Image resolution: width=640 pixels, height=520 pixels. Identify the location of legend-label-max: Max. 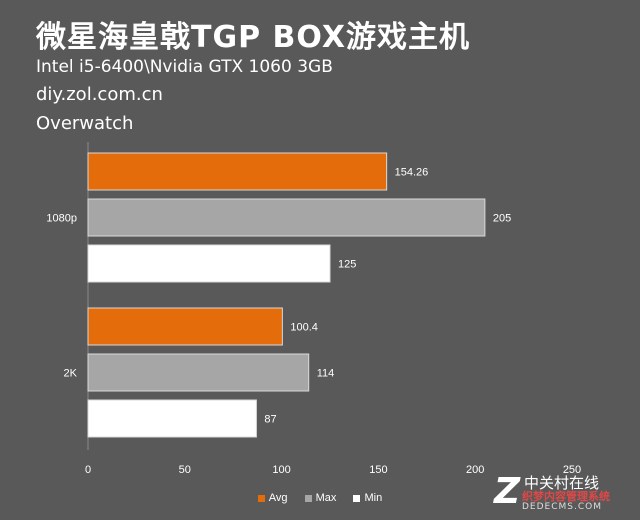
(326, 498).